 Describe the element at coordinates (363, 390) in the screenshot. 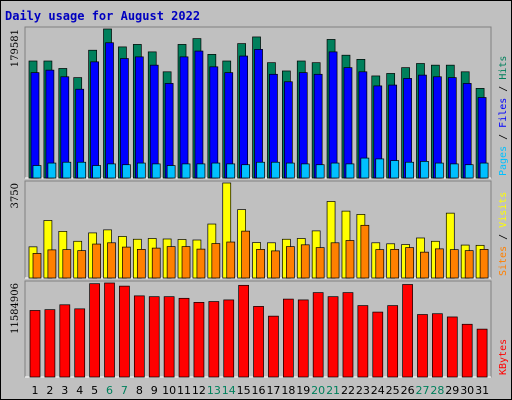

I see `x-tick-label: 23` at that location.